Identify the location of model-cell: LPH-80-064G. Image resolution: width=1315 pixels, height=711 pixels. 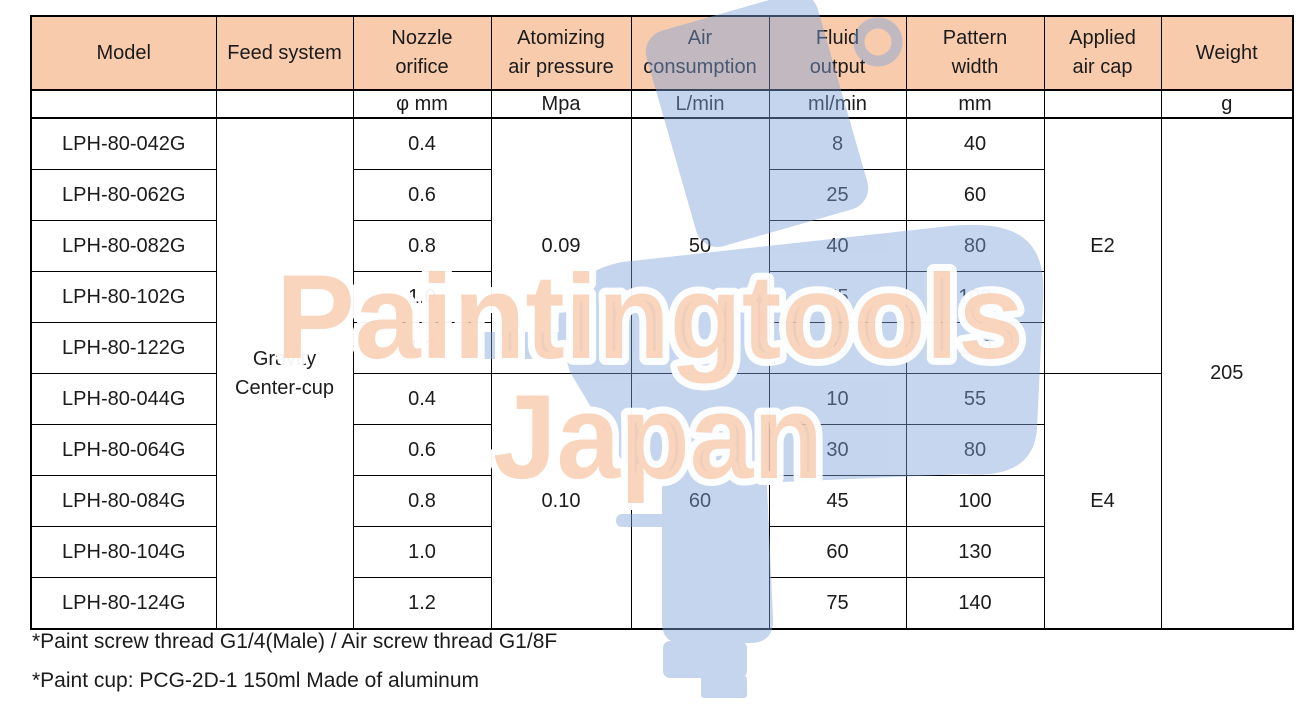
(123, 450).